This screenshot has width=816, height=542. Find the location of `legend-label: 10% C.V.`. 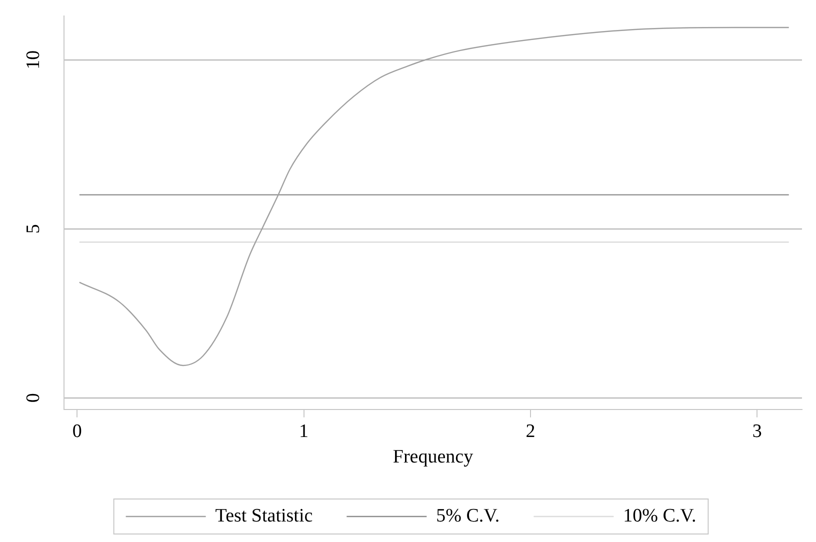

legend-label: 10% C.V. is located at coordinates (659, 515).